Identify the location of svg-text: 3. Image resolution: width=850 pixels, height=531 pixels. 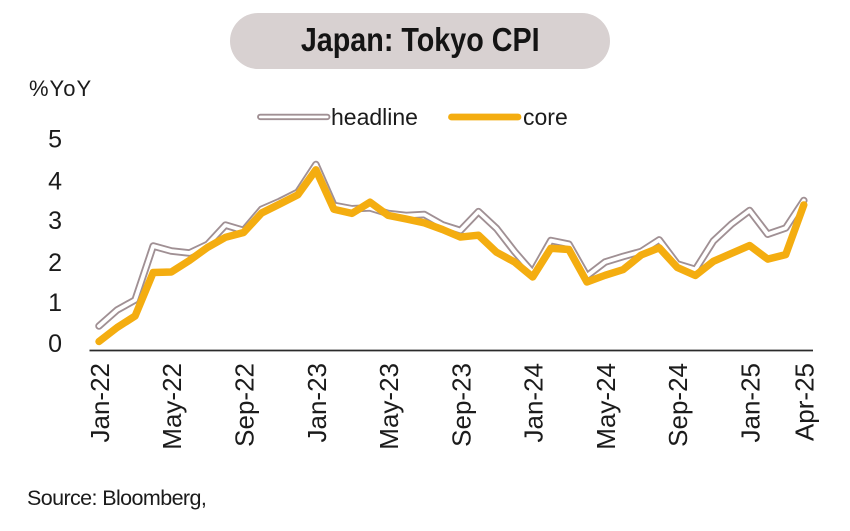
(55, 221).